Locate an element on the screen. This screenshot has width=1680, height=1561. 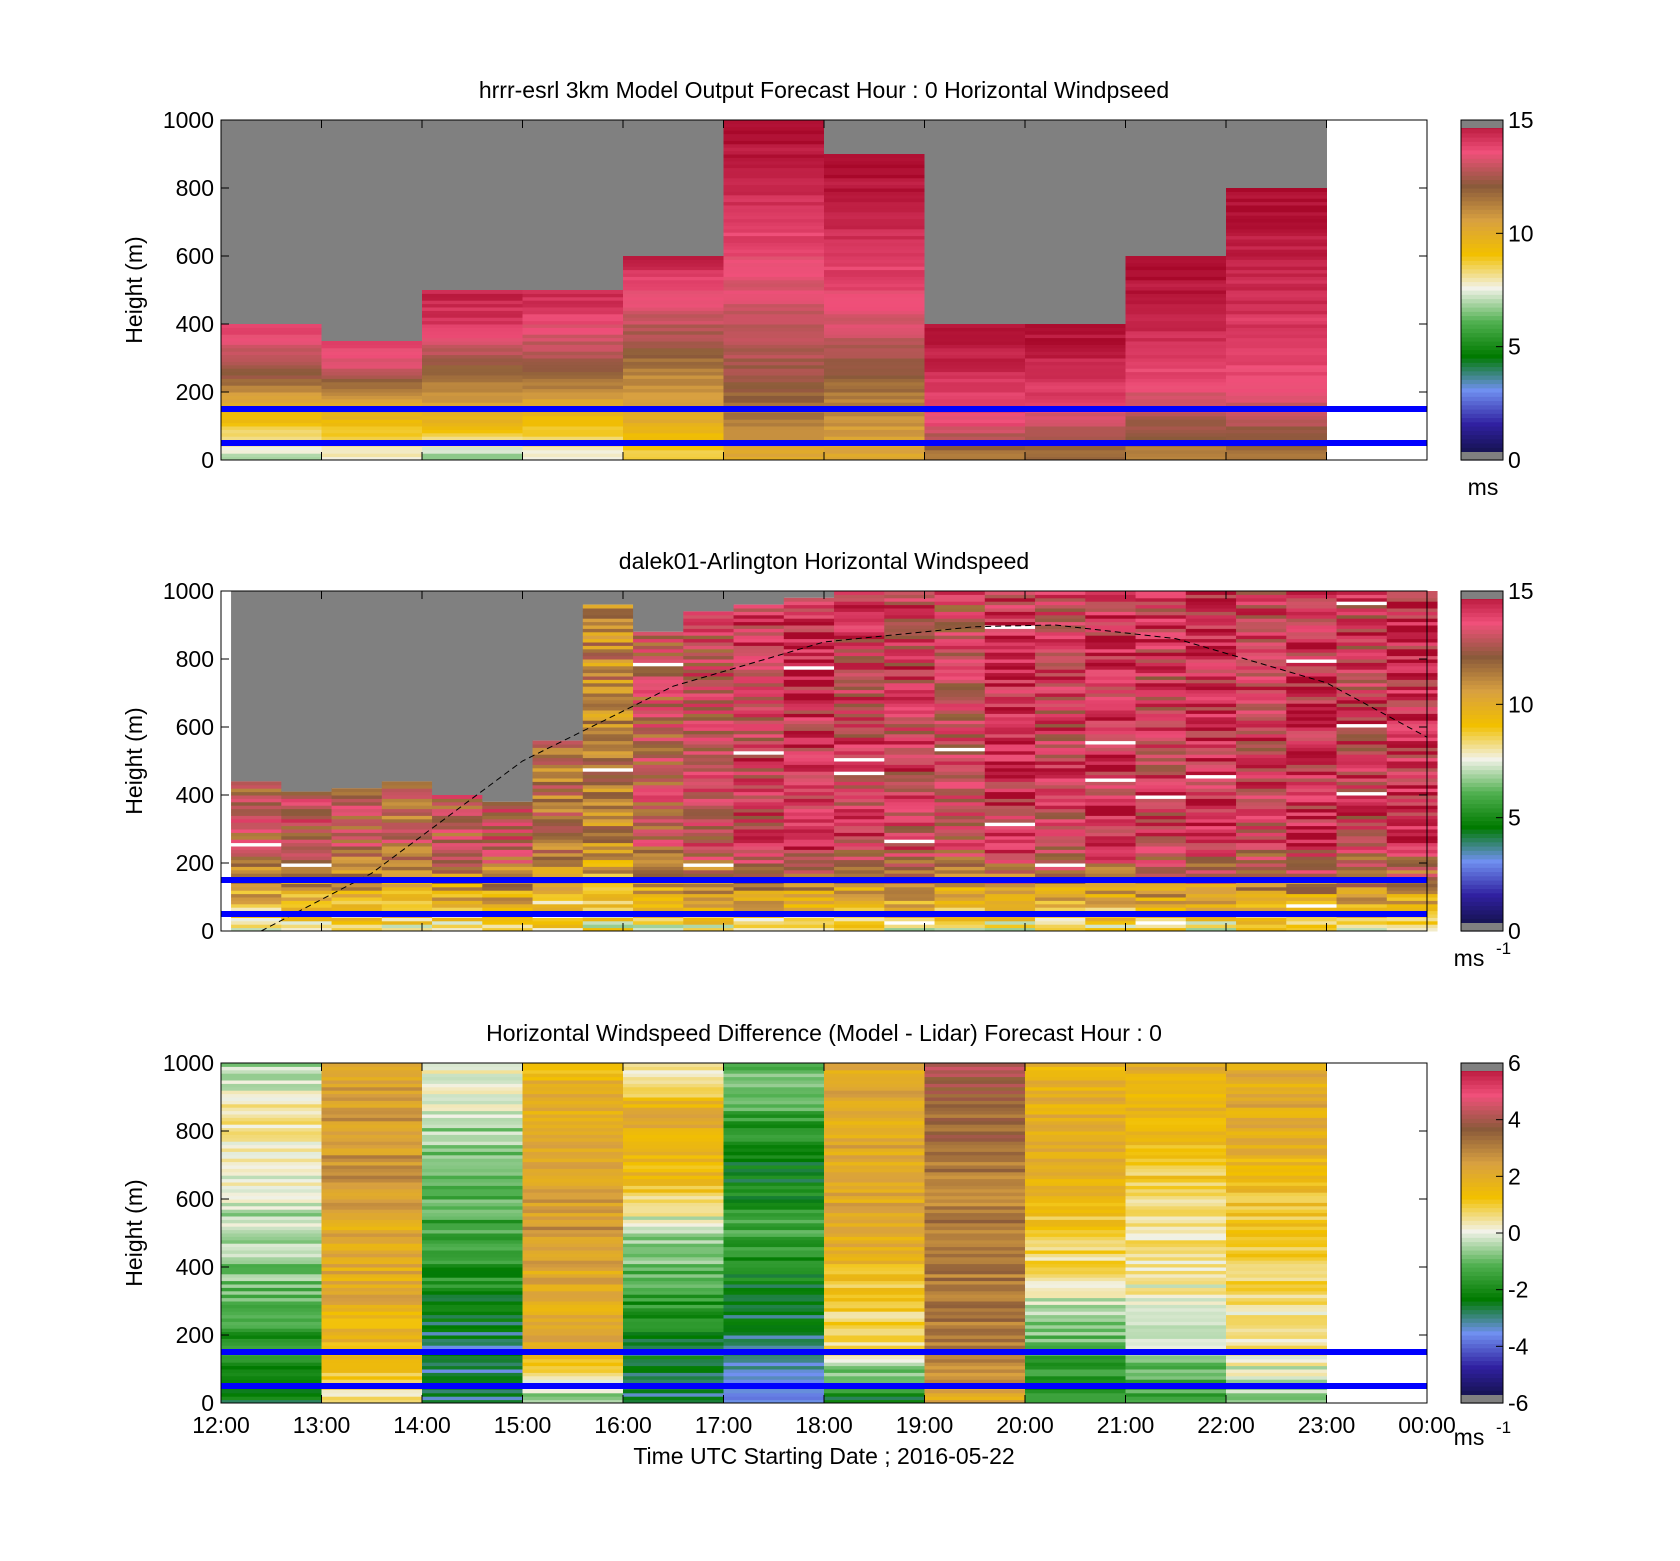
missing-cell is located at coordinates (271, 222).